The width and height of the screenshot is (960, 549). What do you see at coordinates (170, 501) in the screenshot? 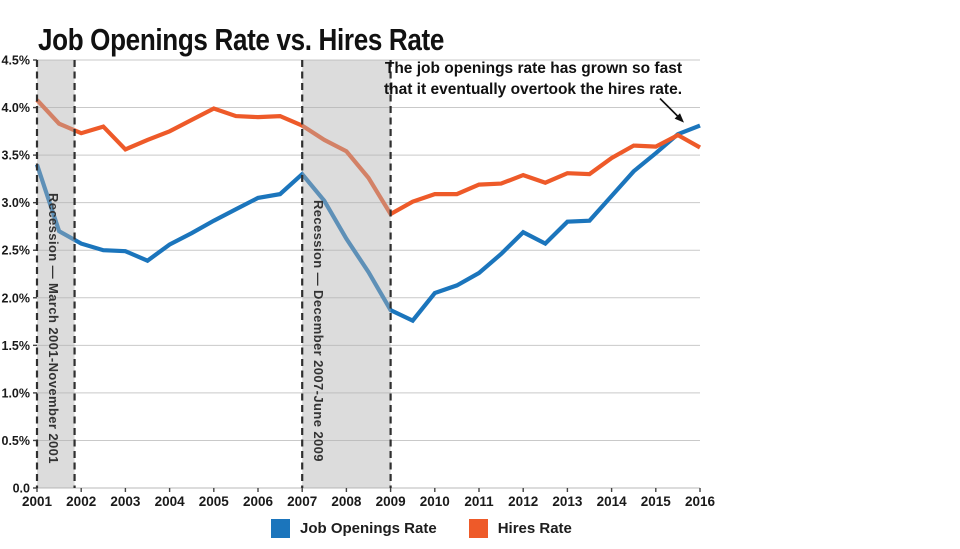
I see `x-tick-label: 2004` at bounding box center [170, 501].